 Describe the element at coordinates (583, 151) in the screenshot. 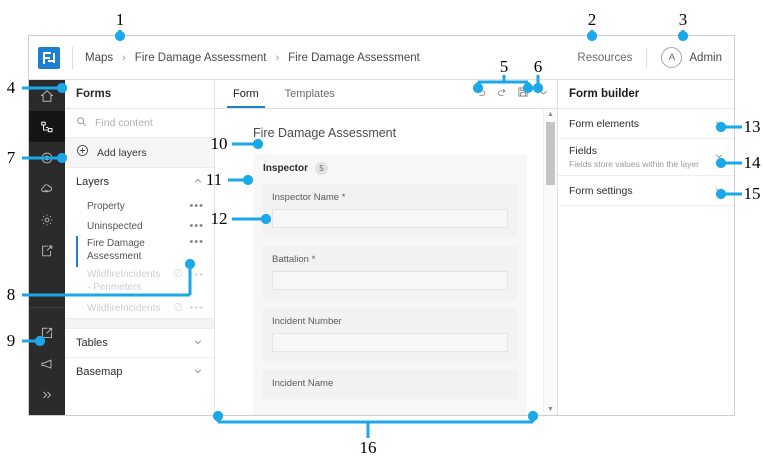

I see `fields-label: Fields` at that location.